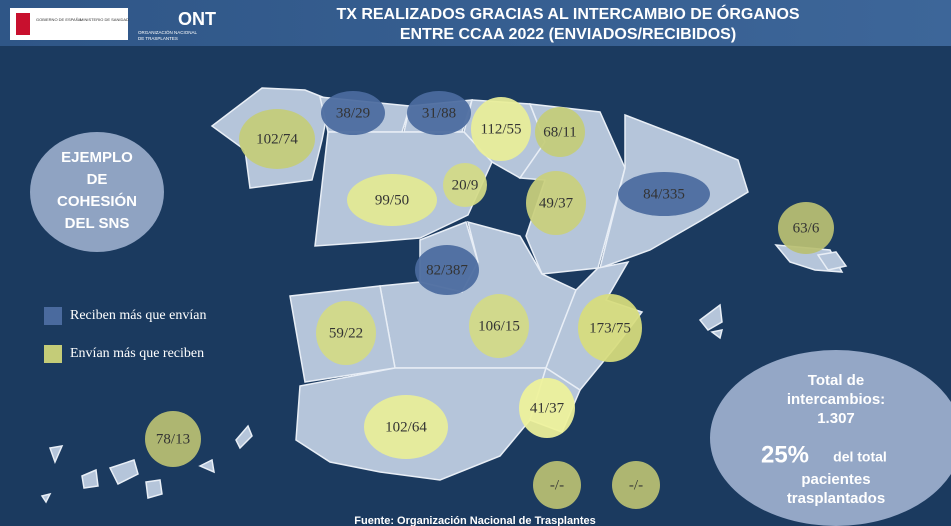  I want to click on total-line: Total de, so click(836, 380).